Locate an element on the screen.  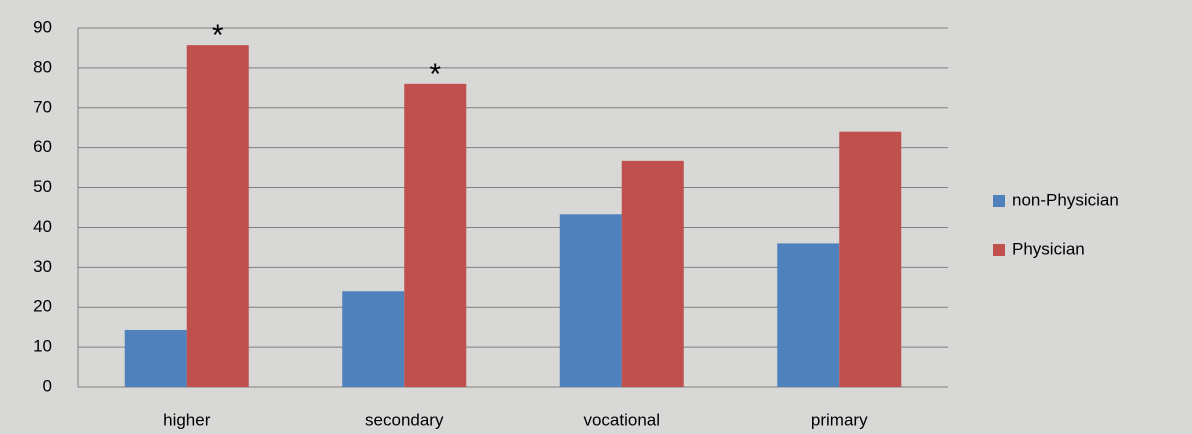
x-tick-label: primary is located at coordinates (839, 419).